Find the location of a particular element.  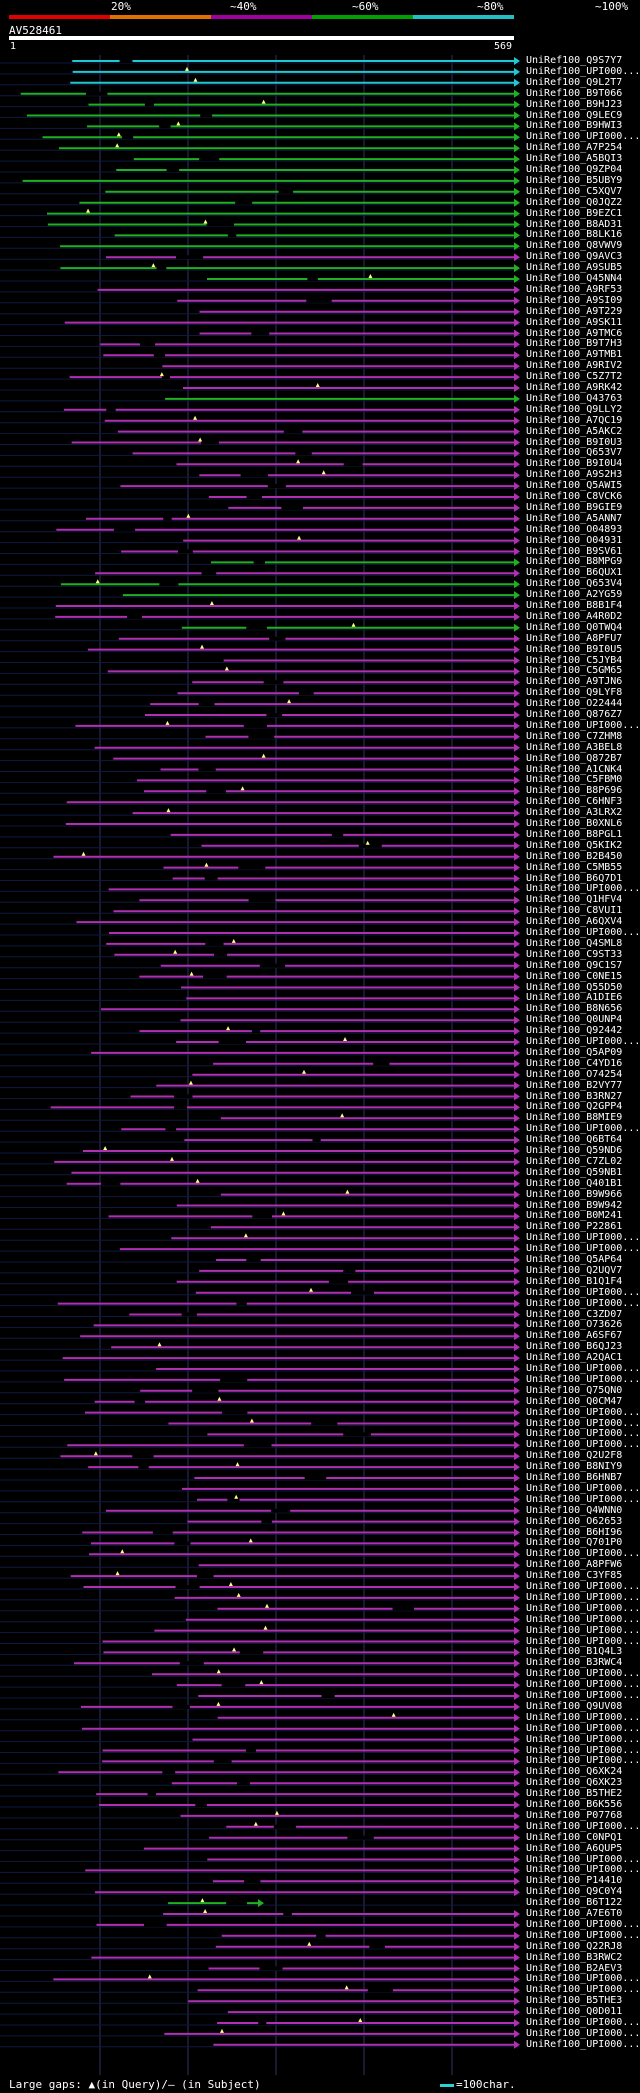

hit-label: UniRef100_Q59NB1 is located at coordinates (574, 1172).